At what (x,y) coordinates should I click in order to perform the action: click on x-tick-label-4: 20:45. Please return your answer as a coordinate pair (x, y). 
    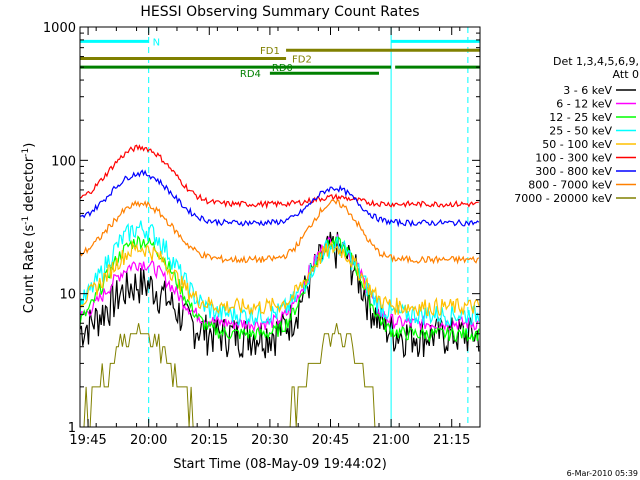
    Looking at the image, I should click on (330, 440).